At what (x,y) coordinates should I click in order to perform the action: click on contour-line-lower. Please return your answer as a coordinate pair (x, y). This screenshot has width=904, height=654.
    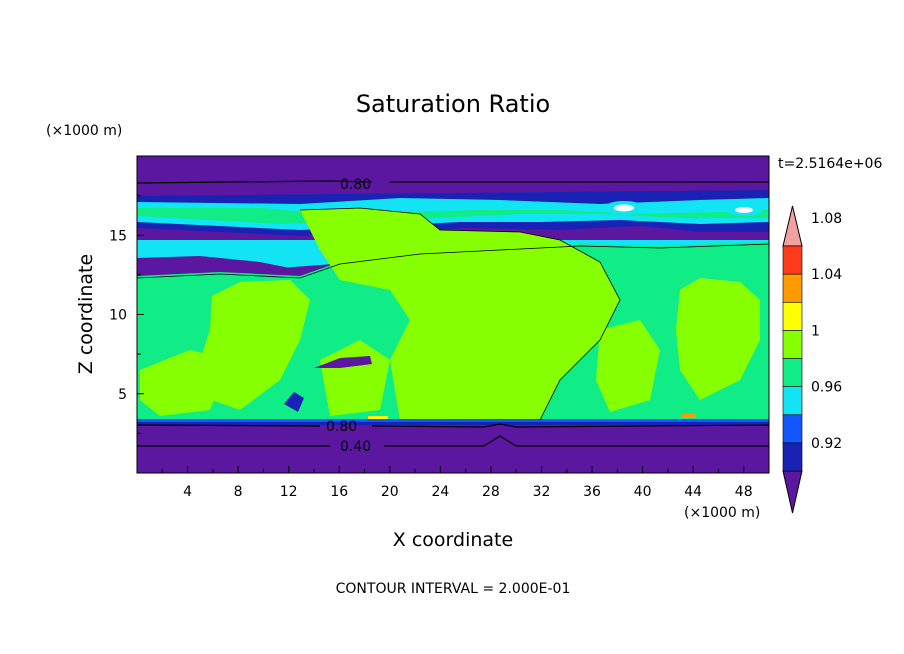
    Looking at the image, I should click on (453, 425).